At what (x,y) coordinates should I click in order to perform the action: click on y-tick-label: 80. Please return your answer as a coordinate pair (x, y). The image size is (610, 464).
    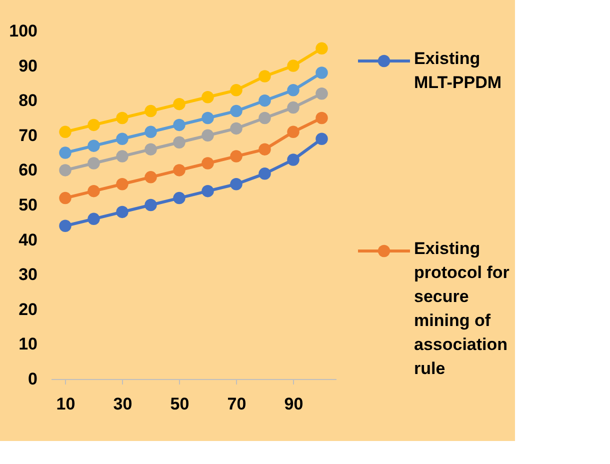
    Looking at the image, I should click on (28, 100).